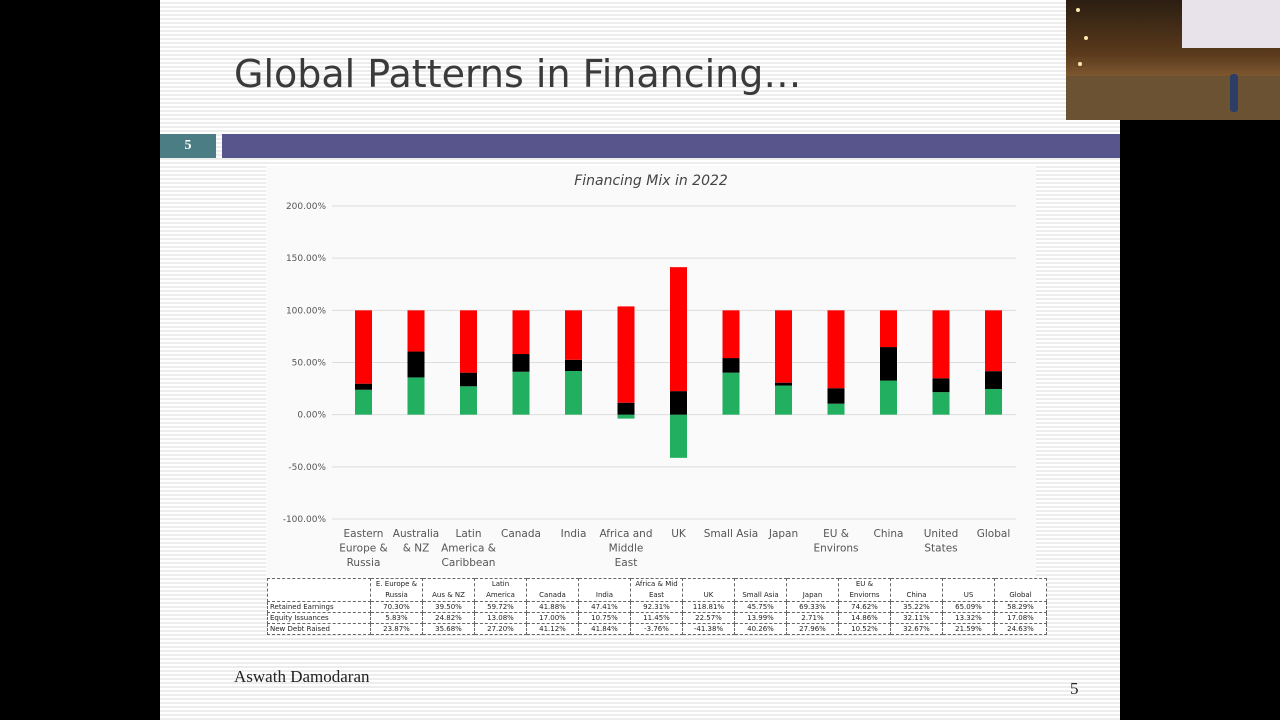 The image size is (1280, 720). What do you see at coordinates (319, 607) in the screenshot?
I see `table-row-label: Retained Earnings` at bounding box center [319, 607].